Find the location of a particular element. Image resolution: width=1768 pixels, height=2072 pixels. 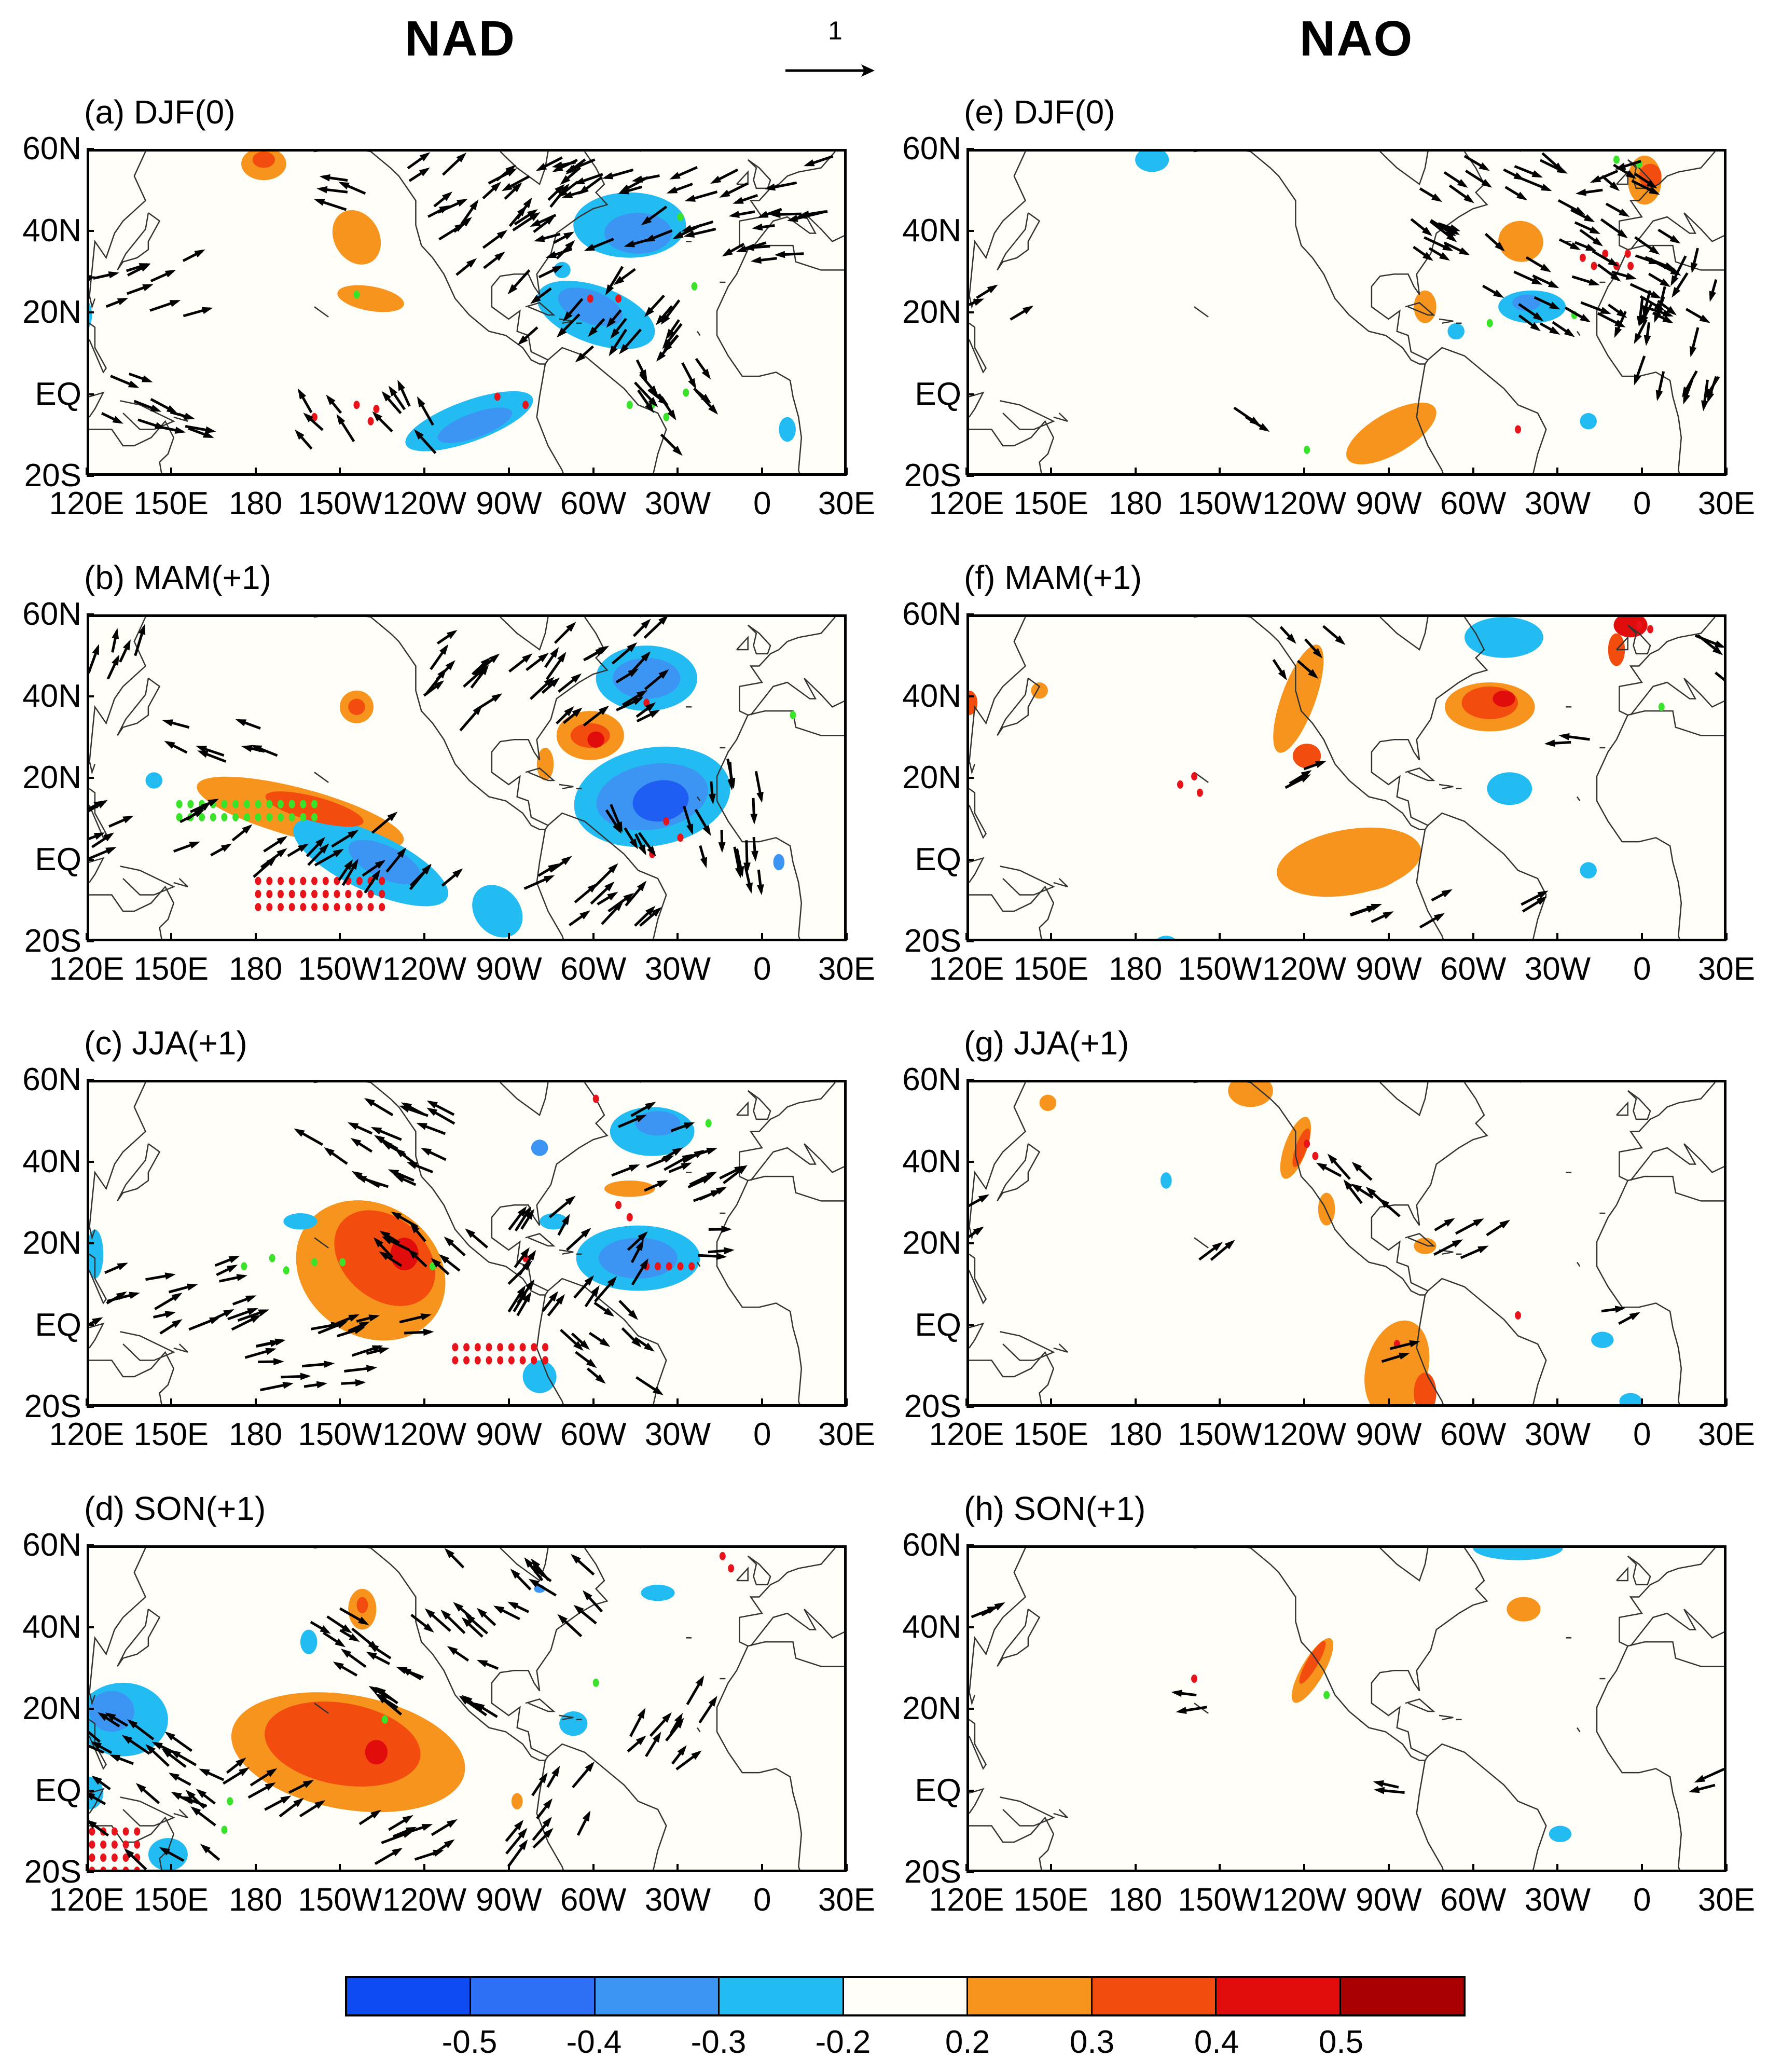

lat-tick-label: 20N is located at coordinates (52, 312).